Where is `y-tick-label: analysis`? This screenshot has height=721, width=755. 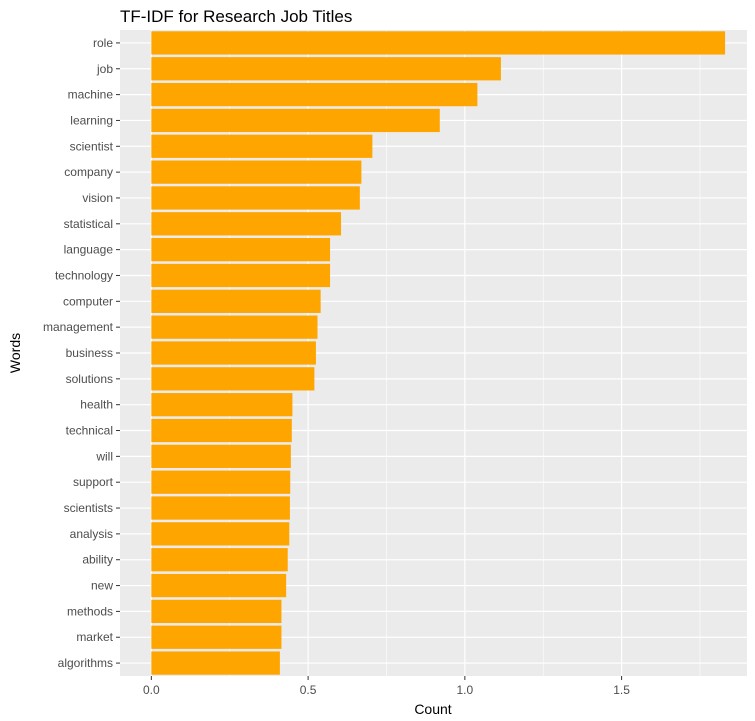 y-tick-label: analysis is located at coordinates (91, 534).